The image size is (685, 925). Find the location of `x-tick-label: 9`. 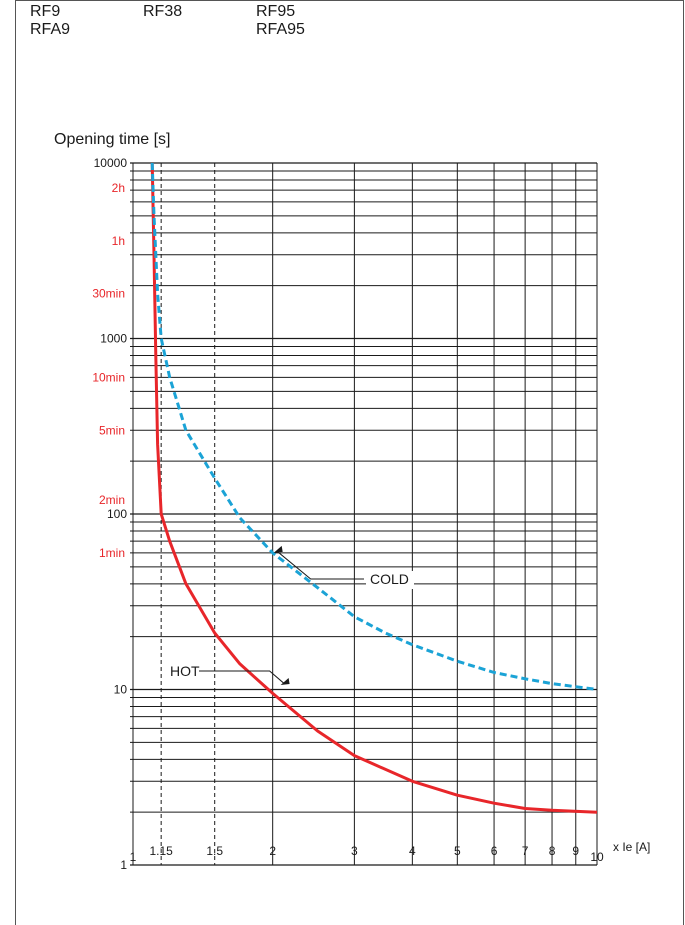

x-tick-label: 9 is located at coordinates (575, 851).